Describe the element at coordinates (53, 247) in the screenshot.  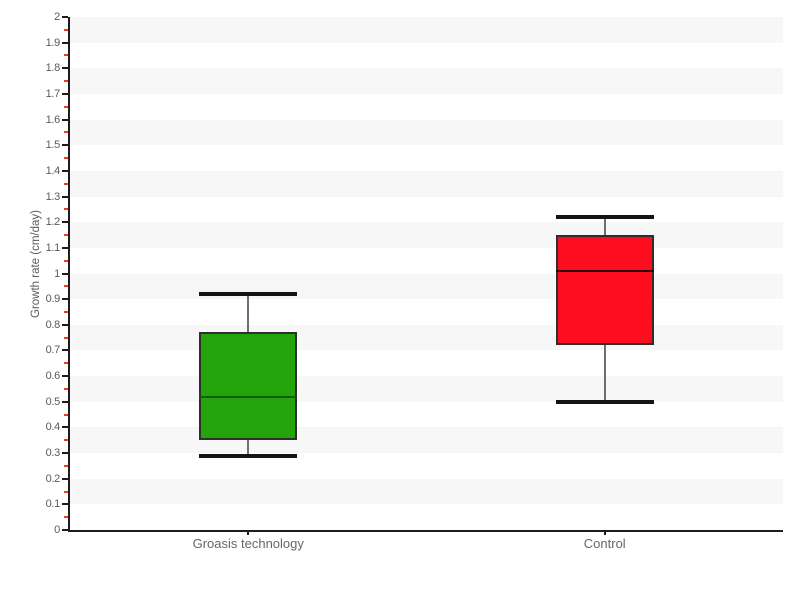
I see `y-tick-label: 1.1` at that location.